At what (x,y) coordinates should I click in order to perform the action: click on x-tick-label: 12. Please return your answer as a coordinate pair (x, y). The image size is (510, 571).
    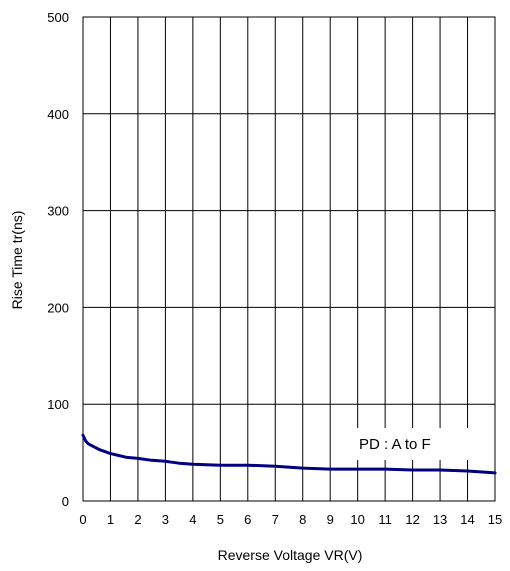
    Looking at the image, I should click on (412, 519).